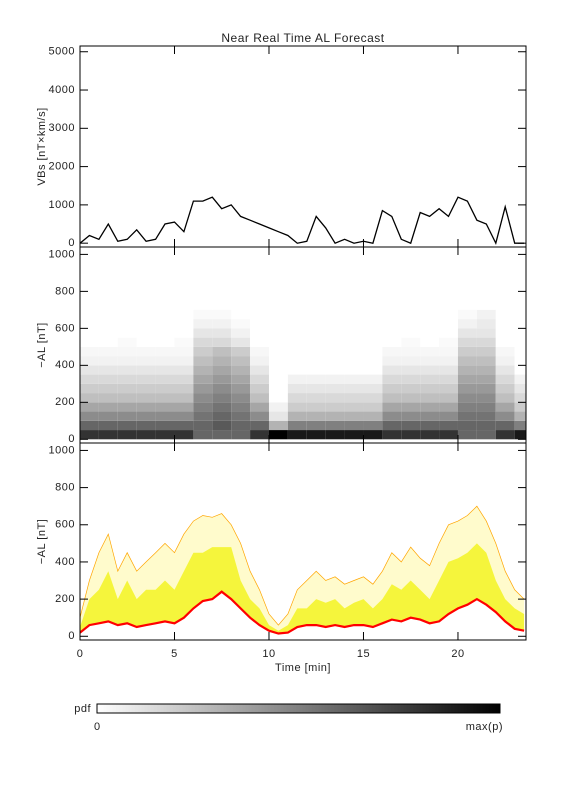 The image size is (576, 792). Describe the element at coordinates (268, 654) in the screenshot. I see `x-tick-label: 10` at that location.